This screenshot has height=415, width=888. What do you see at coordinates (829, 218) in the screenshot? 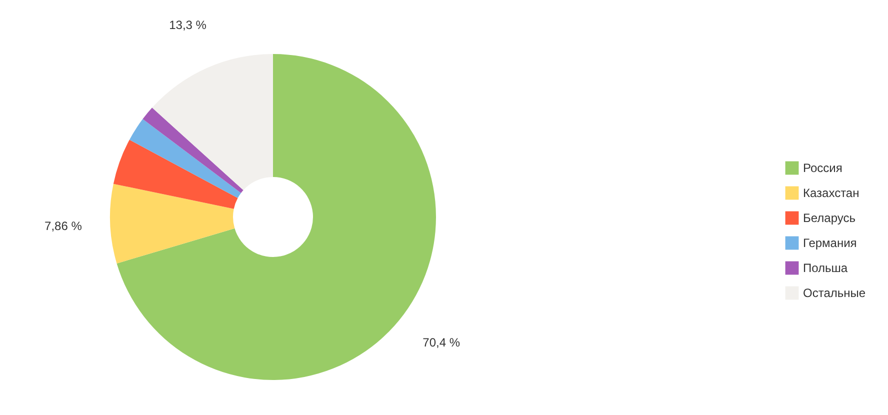
I see `legend-label: Беларусь` at bounding box center [829, 218].